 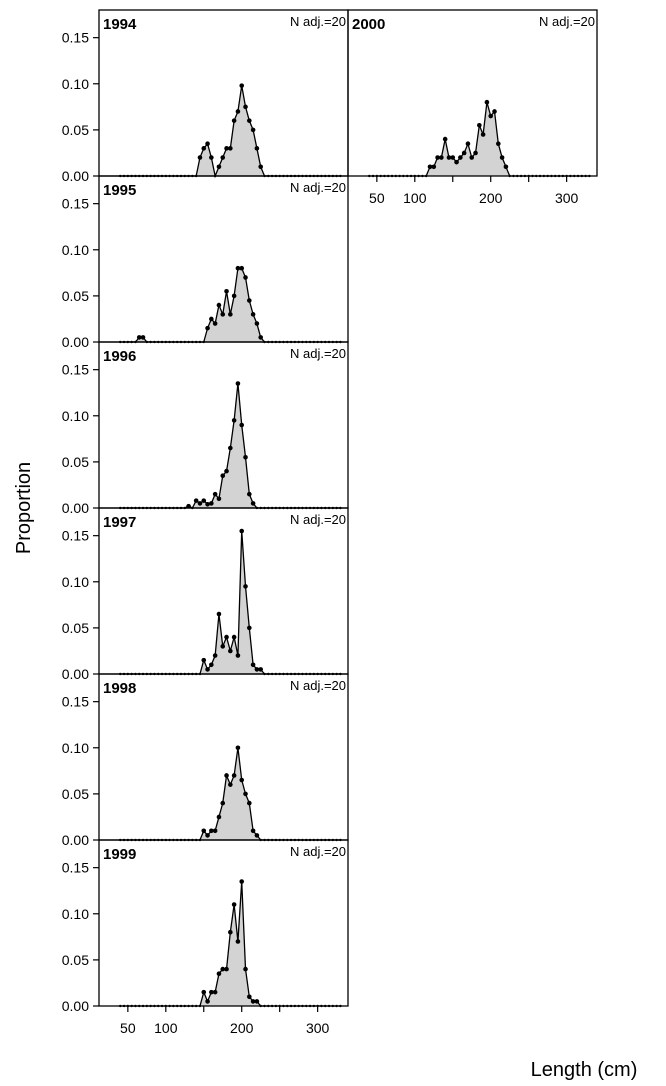 What do you see at coordinates (205, 594) in the screenshot?
I see `panel-1997: 1997 N adj.=20 0.00 0.05 0.10 0.15` at bounding box center [205, 594].